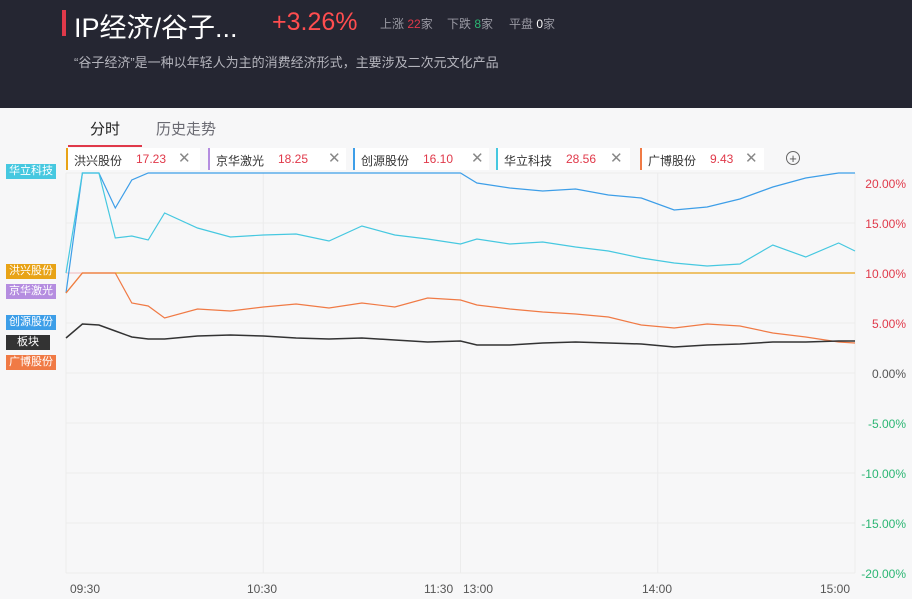 The height and width of the screenshot is (599, 912). I want to click on stock-chip-price: 28.56, so click(581, 159).